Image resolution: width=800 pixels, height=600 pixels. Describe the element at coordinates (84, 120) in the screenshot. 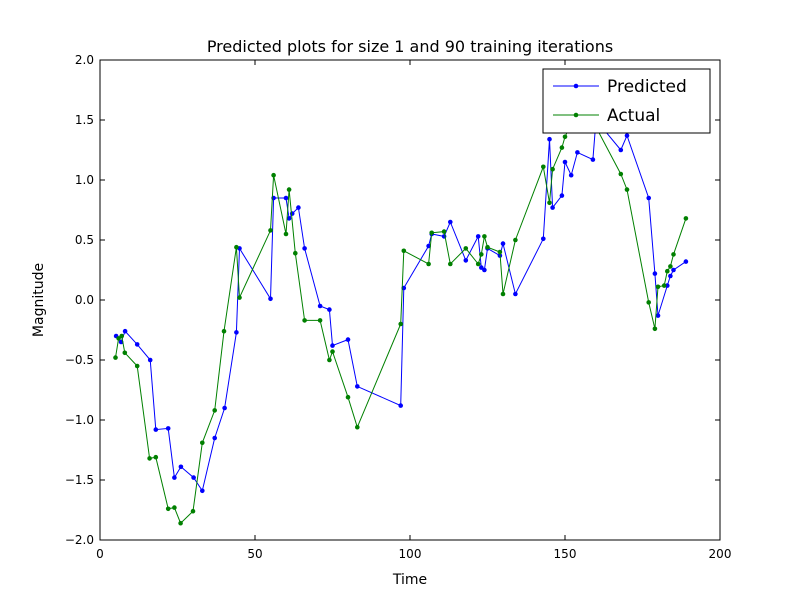

I see `y-tick-label: 1.5` at that location.